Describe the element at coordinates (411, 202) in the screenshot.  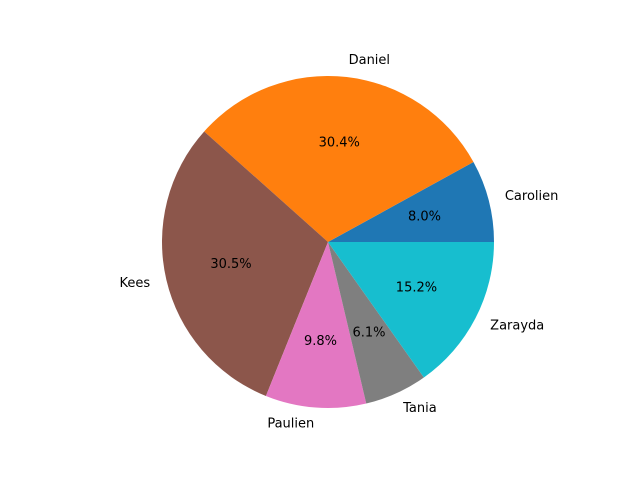
I see `pie-slice-carolien` at that location.